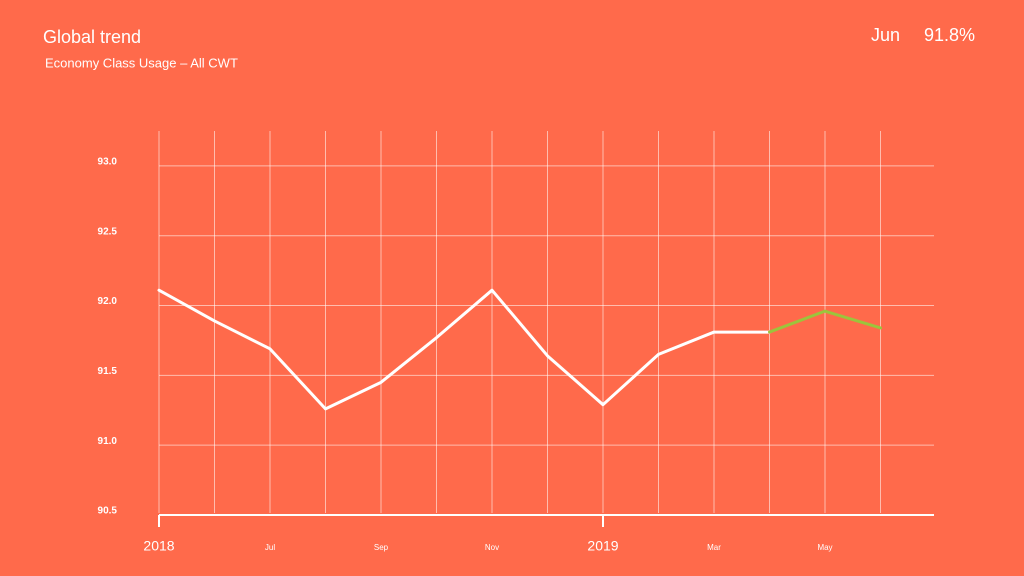 The width and height of the screenshot is (1024, 576). Describe the element at coordinates (270, 547) in the screenshot. I see `x-tick-label: Jul` at that location.